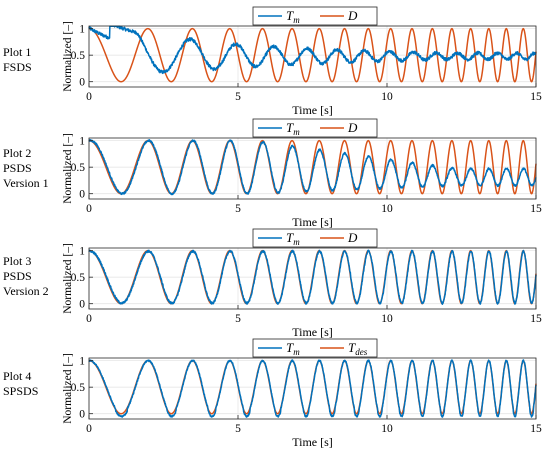  Describe the element at coordinates (26, 291) in the screenshot. I see `plot-label-line: Version 2` at that location.